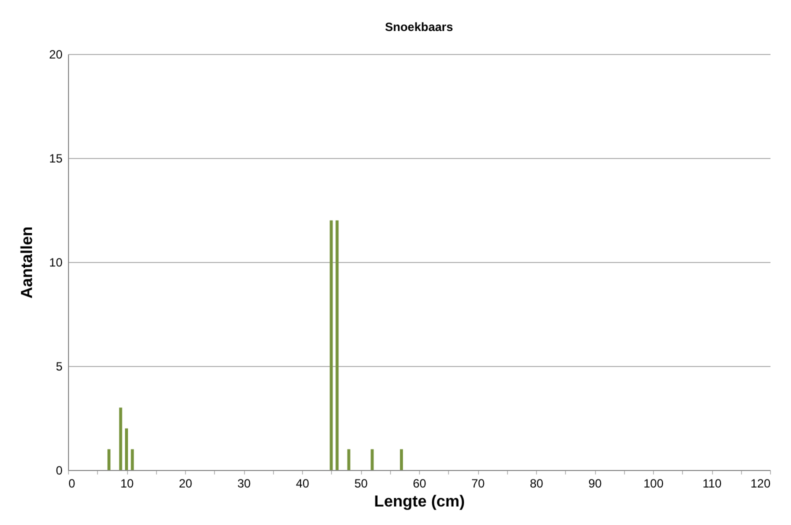 The height and width of the screenshot is (525, 791). I want to click on y-tick-label: 10, so click(56, 263).